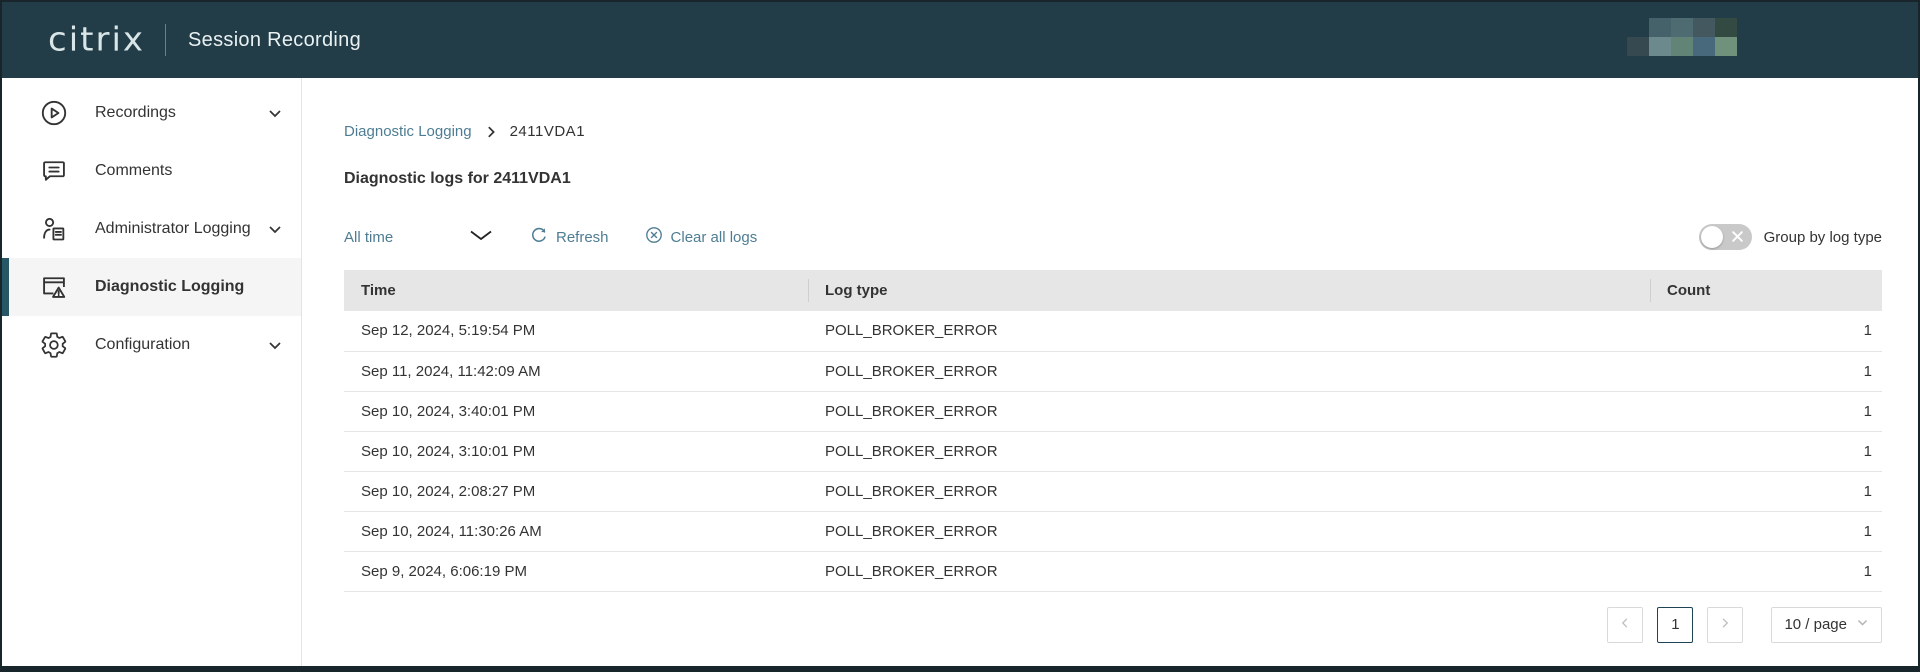  I want to click on previous-page-button, so click(1625, 624).